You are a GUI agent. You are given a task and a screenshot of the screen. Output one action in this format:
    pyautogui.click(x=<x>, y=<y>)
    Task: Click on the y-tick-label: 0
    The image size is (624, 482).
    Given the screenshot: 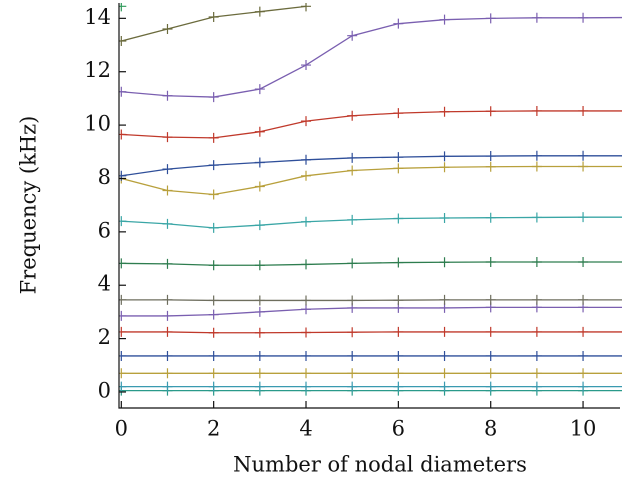 What is the action you would take?
    pyautogui.click(x=104, y=390)
    